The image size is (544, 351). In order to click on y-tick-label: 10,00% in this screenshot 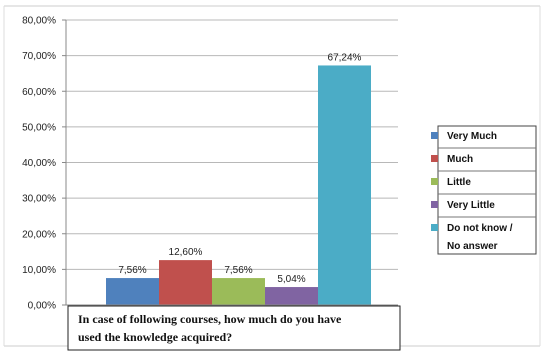, I will do `click(39, 270)`.